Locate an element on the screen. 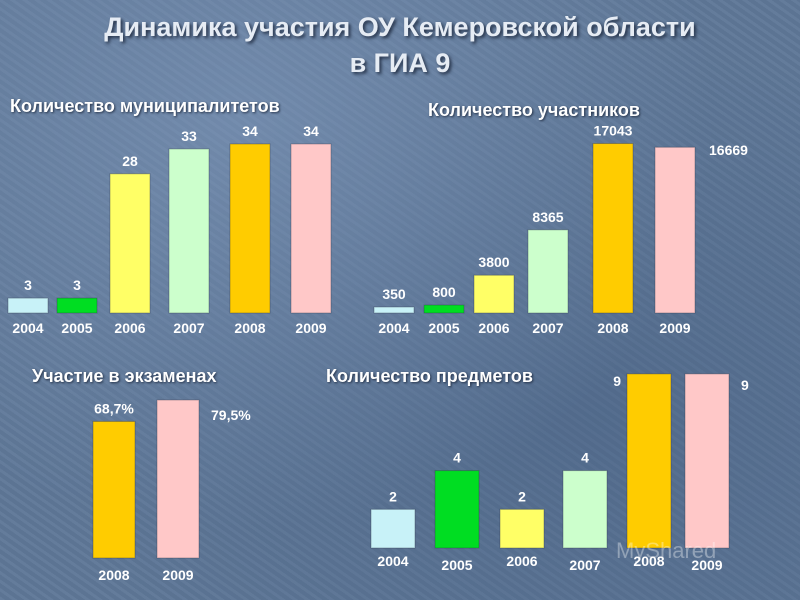  category-label-subjects-2004: 2004 is located at coordinates (392, 561).